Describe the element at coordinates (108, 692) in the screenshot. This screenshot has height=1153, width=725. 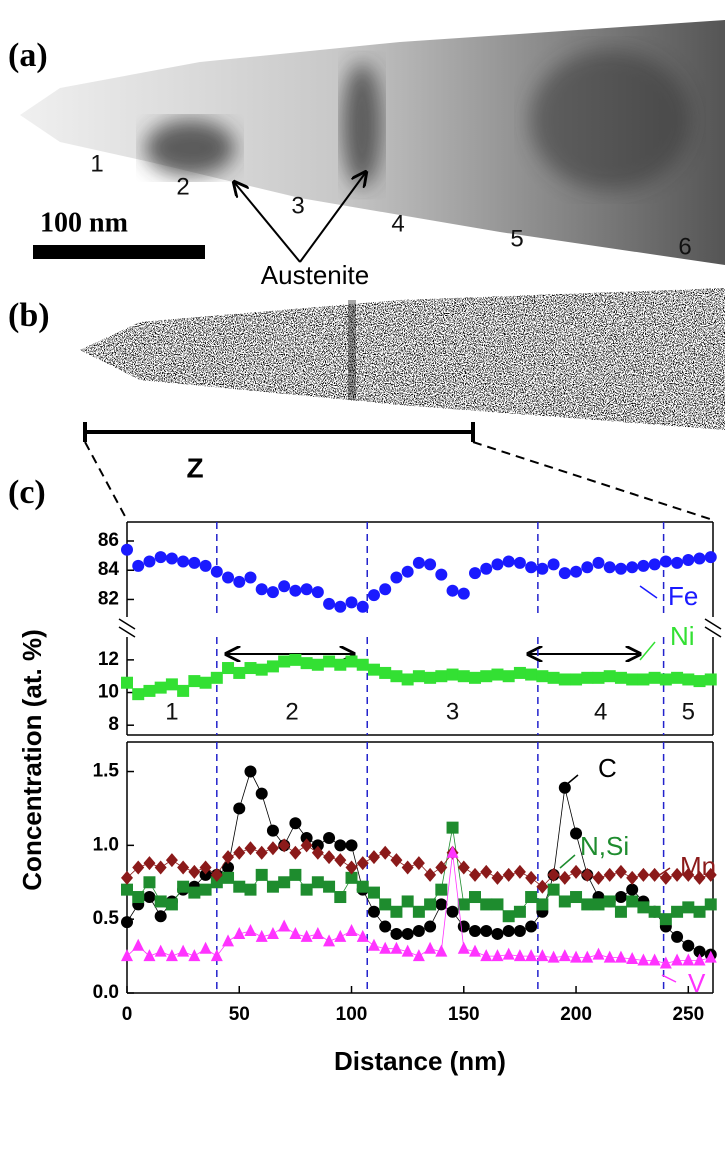
I see `y-tick-label: 10` at that location.